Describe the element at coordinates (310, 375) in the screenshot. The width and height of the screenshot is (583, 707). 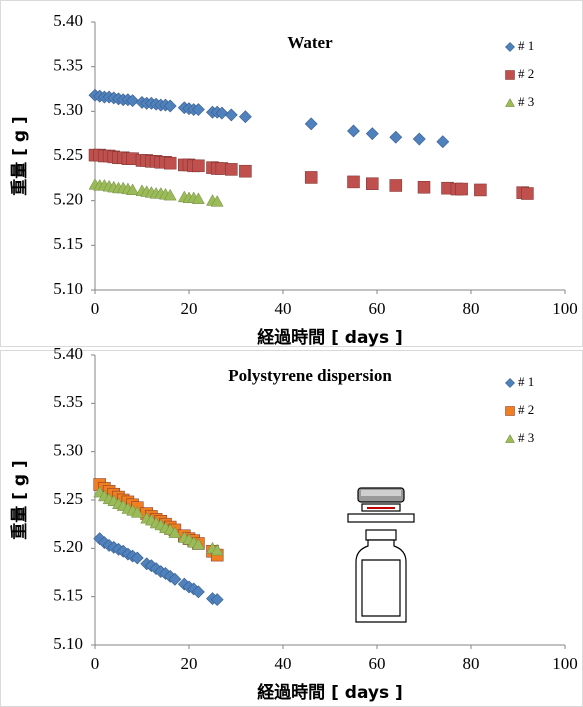
I see `chart-title: Polystyrene dispersion` at that location.